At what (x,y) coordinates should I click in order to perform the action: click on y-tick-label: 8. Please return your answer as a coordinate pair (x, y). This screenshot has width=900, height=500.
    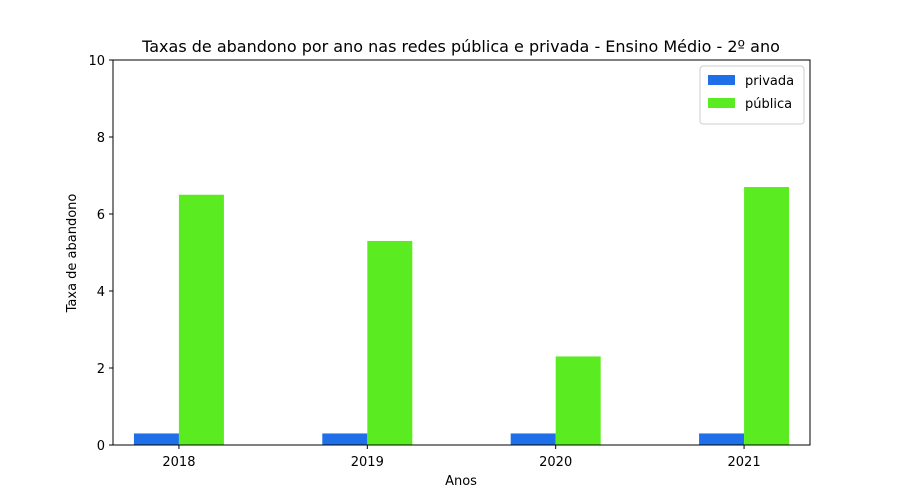
    Looking at the image, I should click on (101, 138).